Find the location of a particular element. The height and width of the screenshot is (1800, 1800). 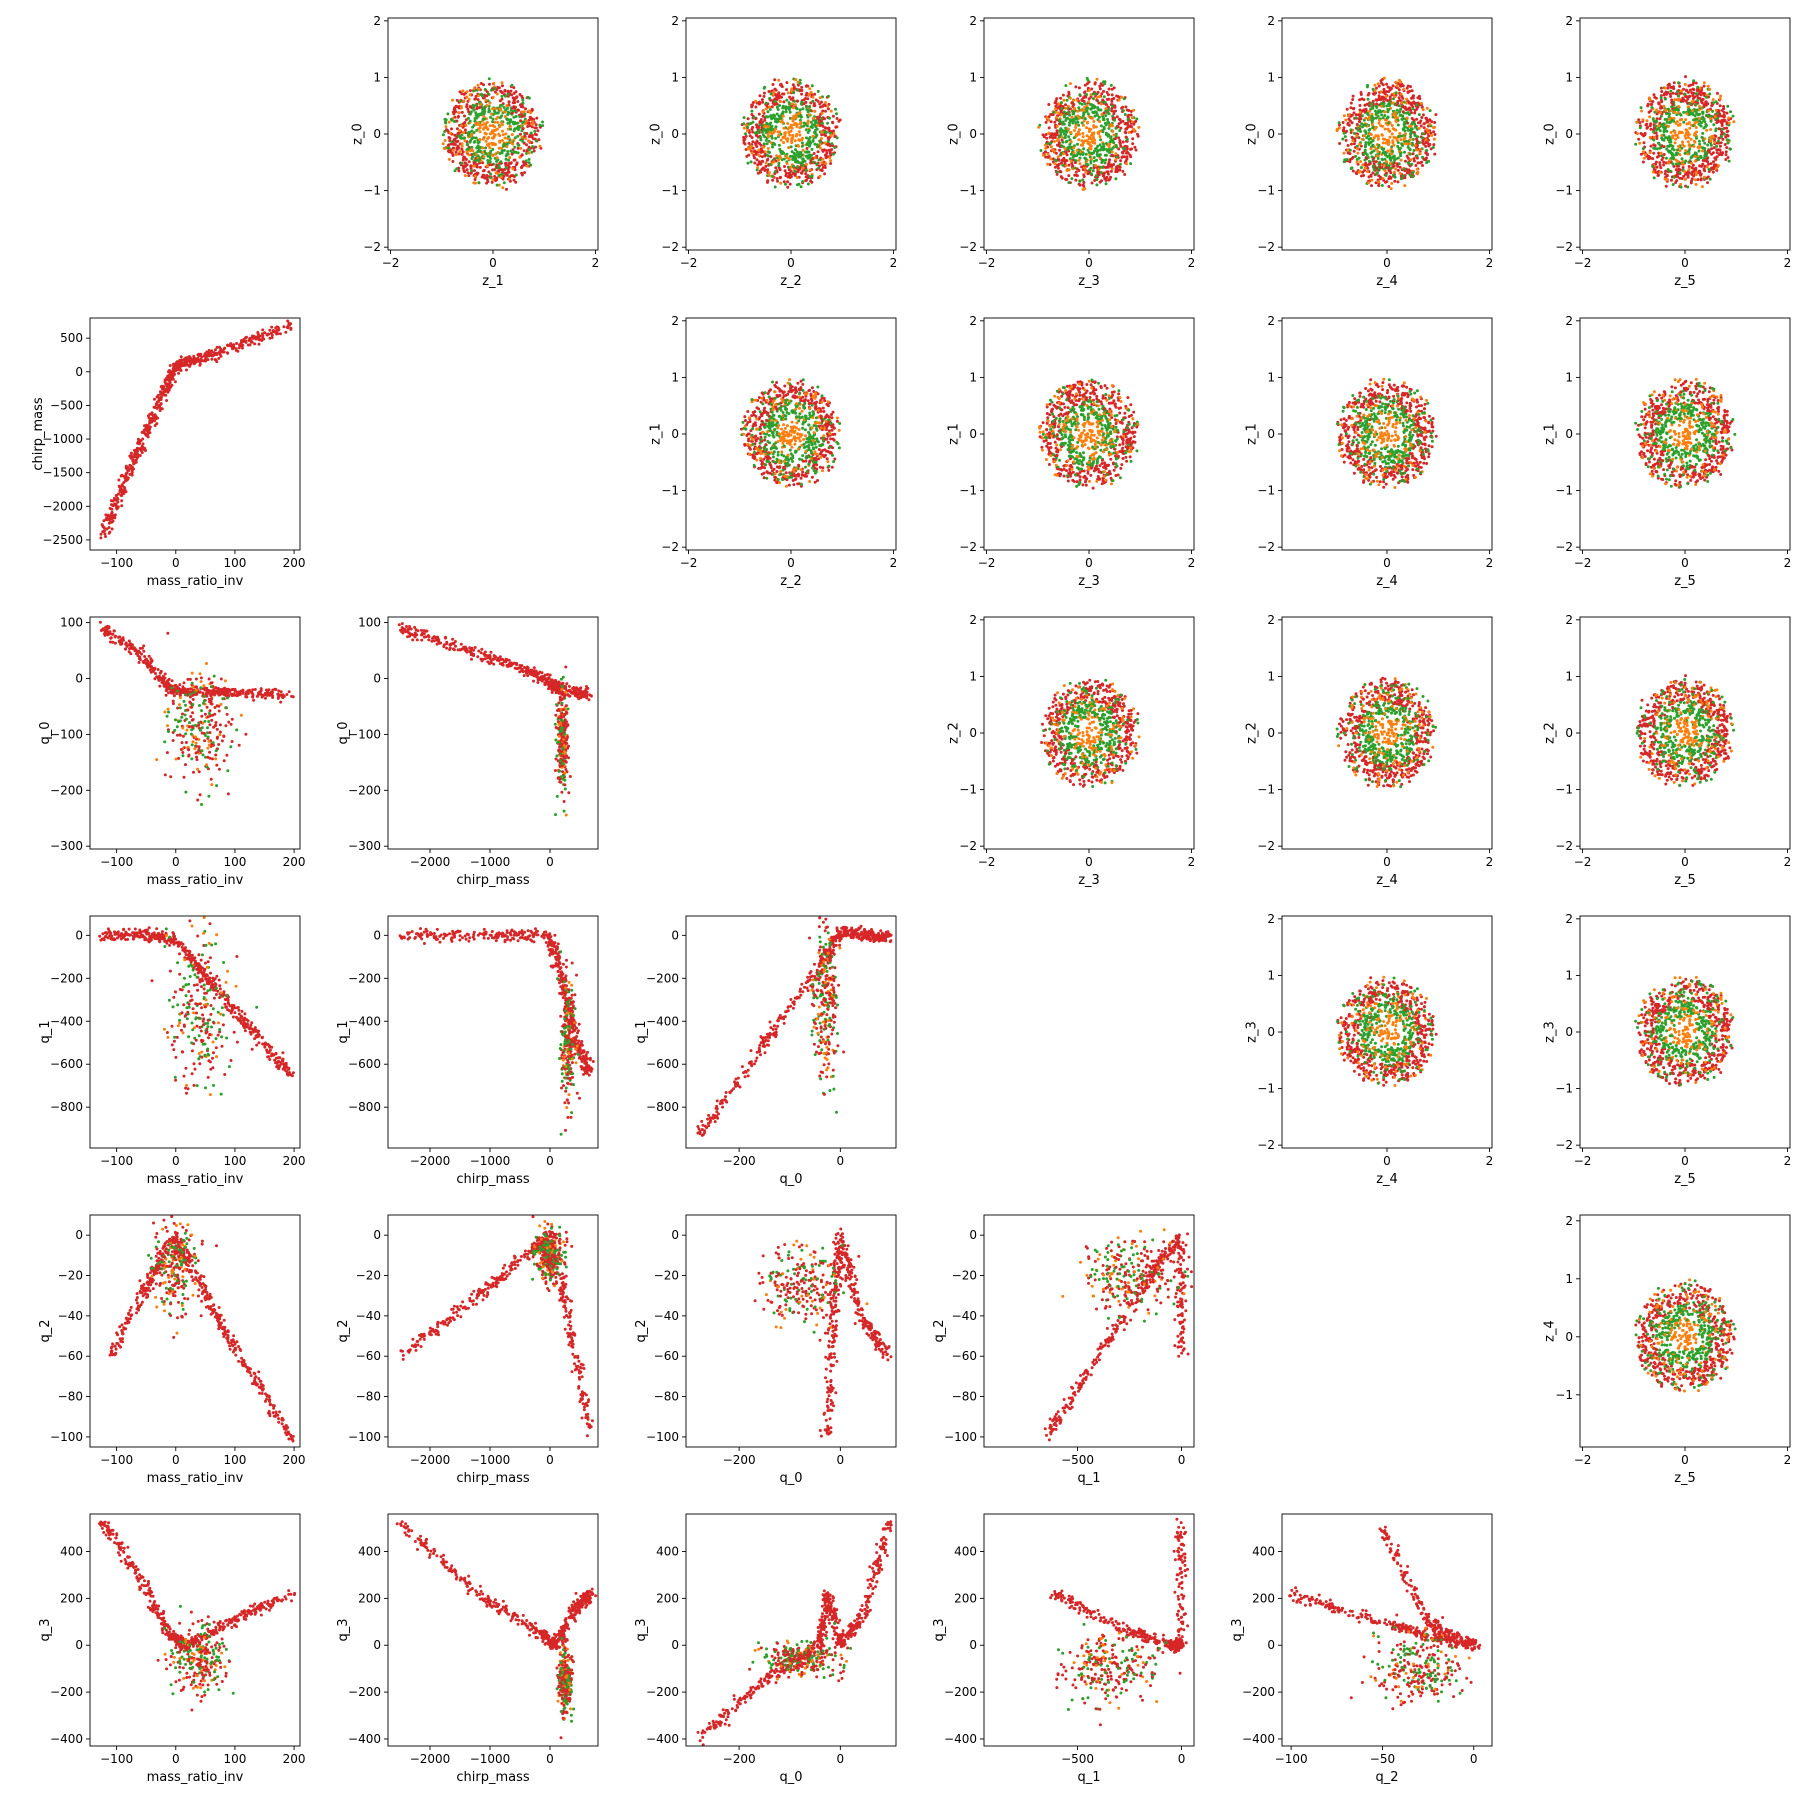

y-tick-label: −2 is located at coordinates (1564, 247).